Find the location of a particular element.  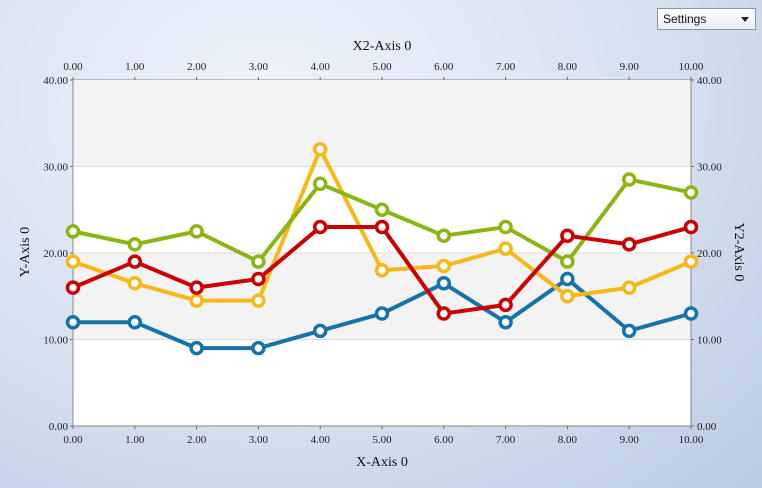

settings-label: Settings is located at coordinates (685, 19).